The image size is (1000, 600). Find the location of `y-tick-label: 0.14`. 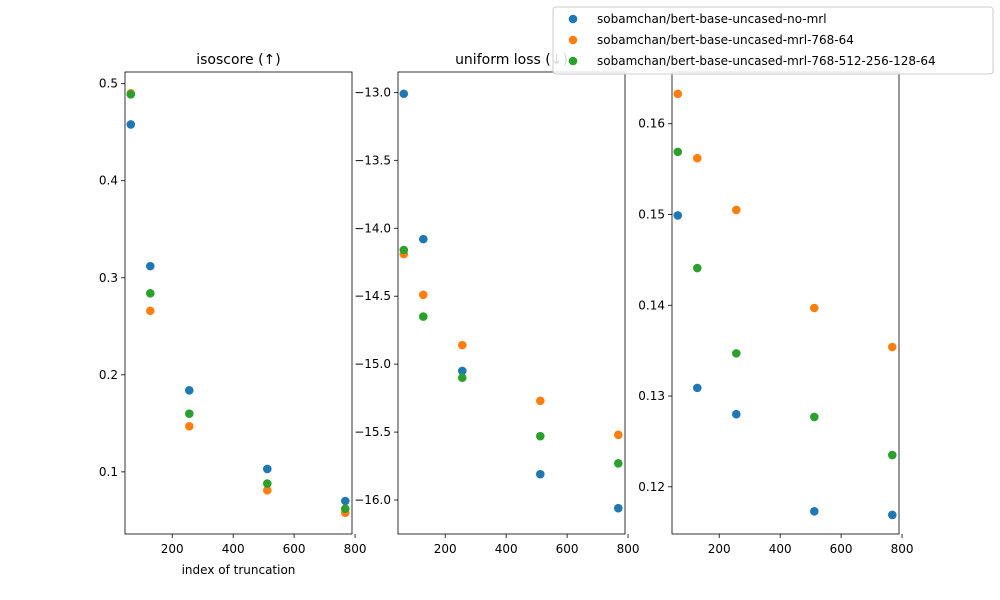

y-tick-label: 0.14 is located at coordinates (651, 305).